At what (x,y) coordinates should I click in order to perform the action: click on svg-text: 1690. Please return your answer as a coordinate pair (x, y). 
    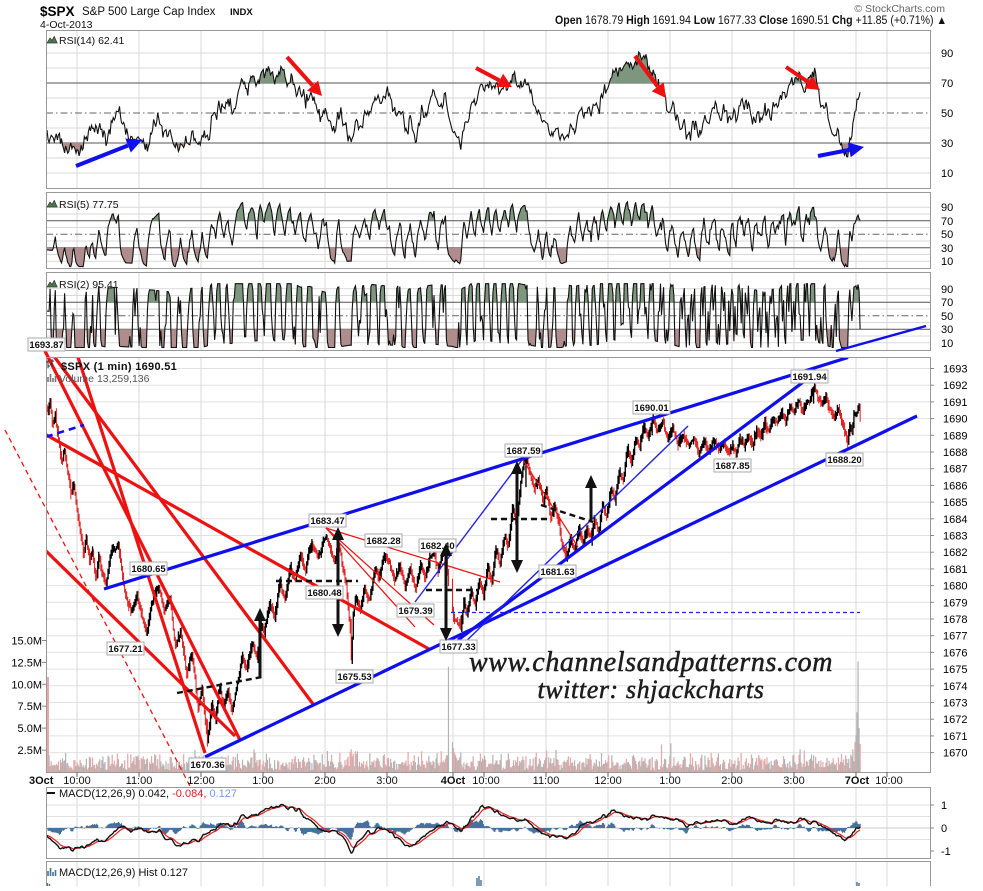
    Looking at the image, I should click on (955, 420).